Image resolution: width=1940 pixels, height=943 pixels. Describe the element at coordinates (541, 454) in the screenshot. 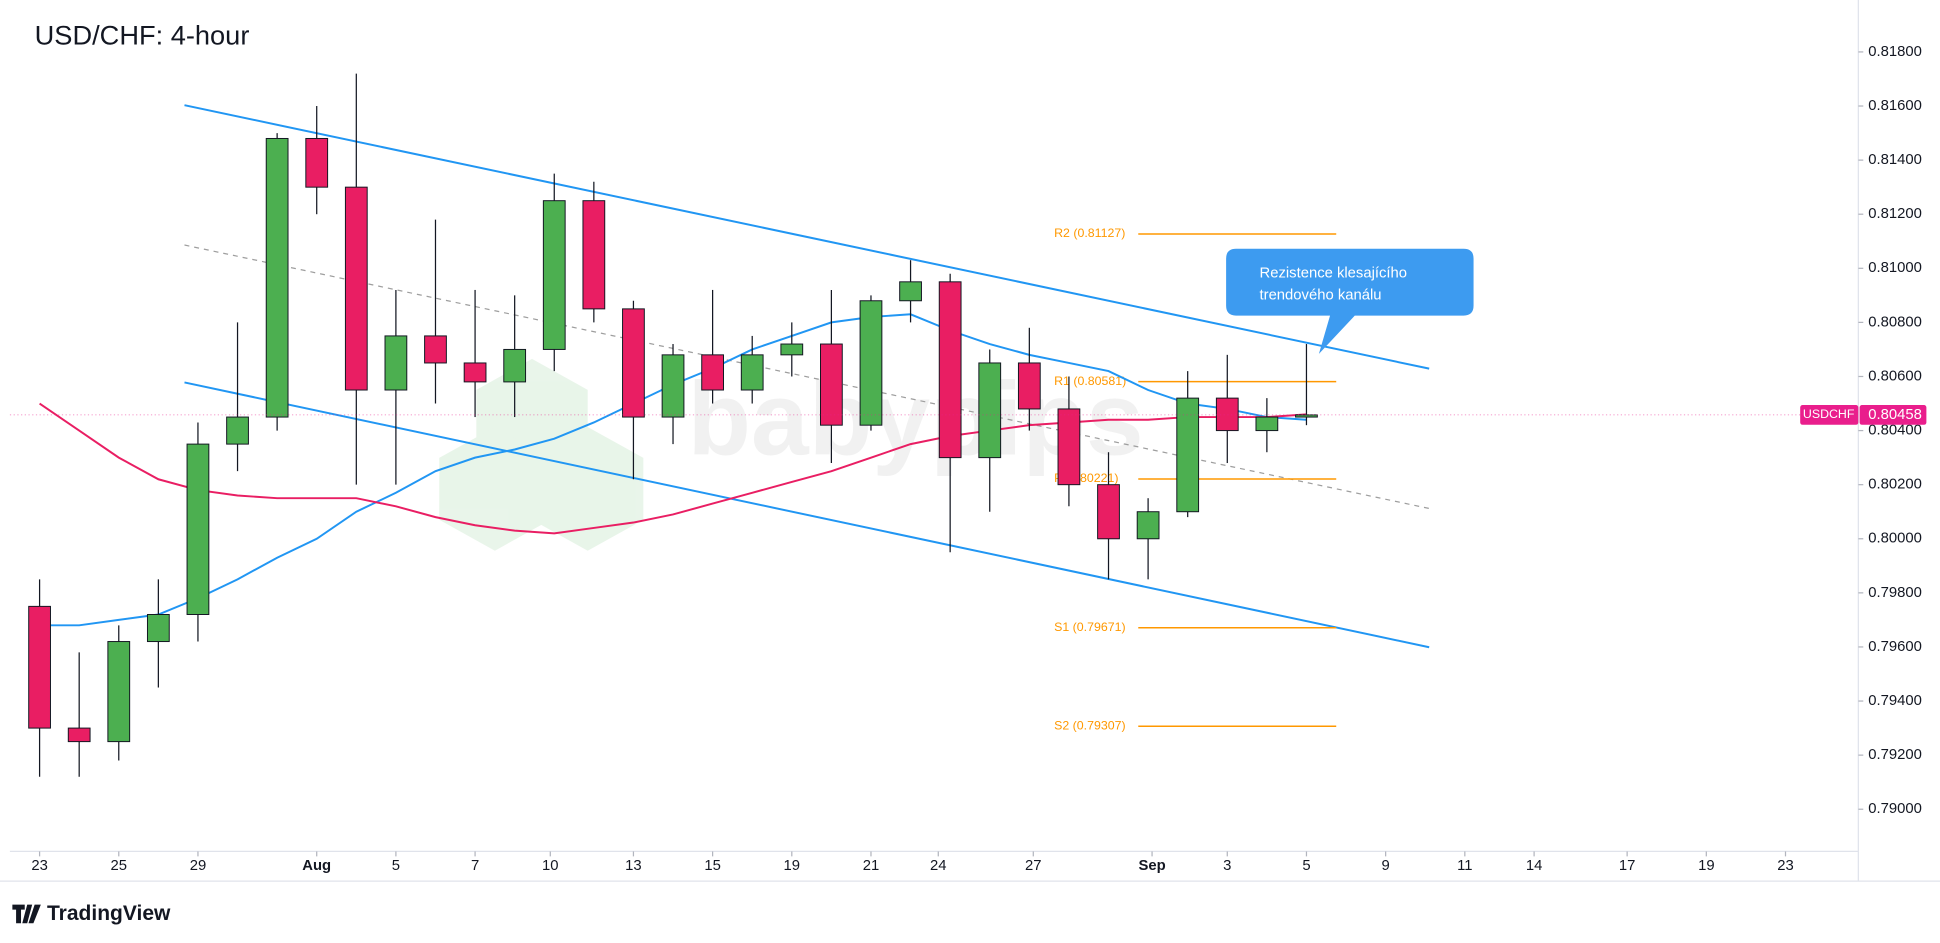

I see `watermark-logo` at that location.